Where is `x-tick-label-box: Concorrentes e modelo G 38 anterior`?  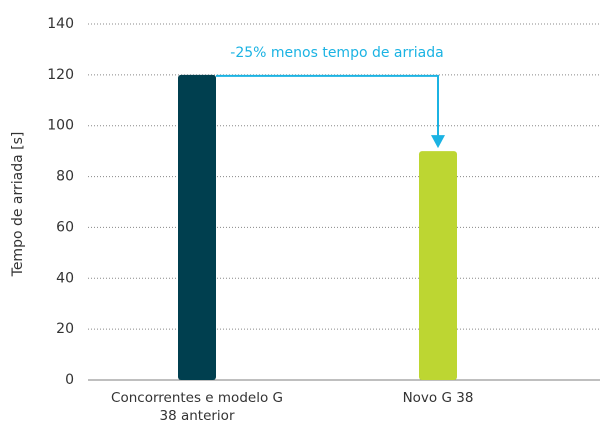
x-tick-label-box: Concorrentes e modelo G 38 anterior is located at coordinates (197, 407).